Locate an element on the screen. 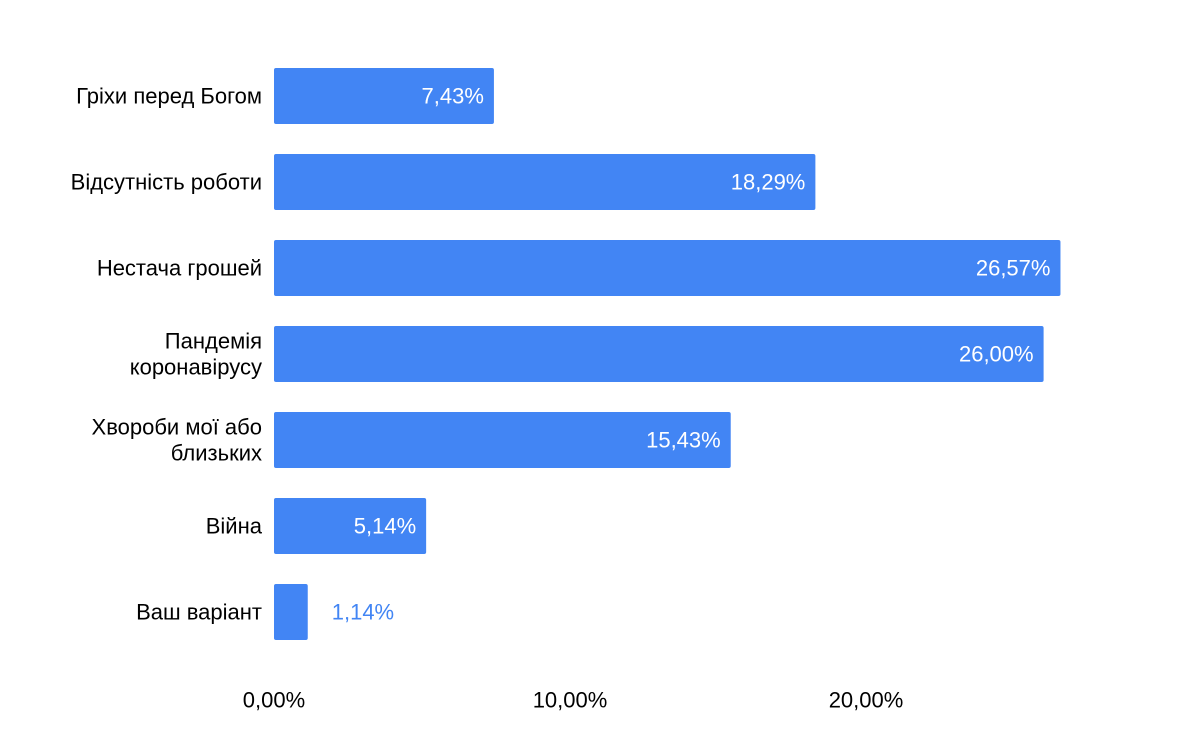  x-axis-ticks: 0,00% 10,00% 20,00% is located at coordinates (573, 700).